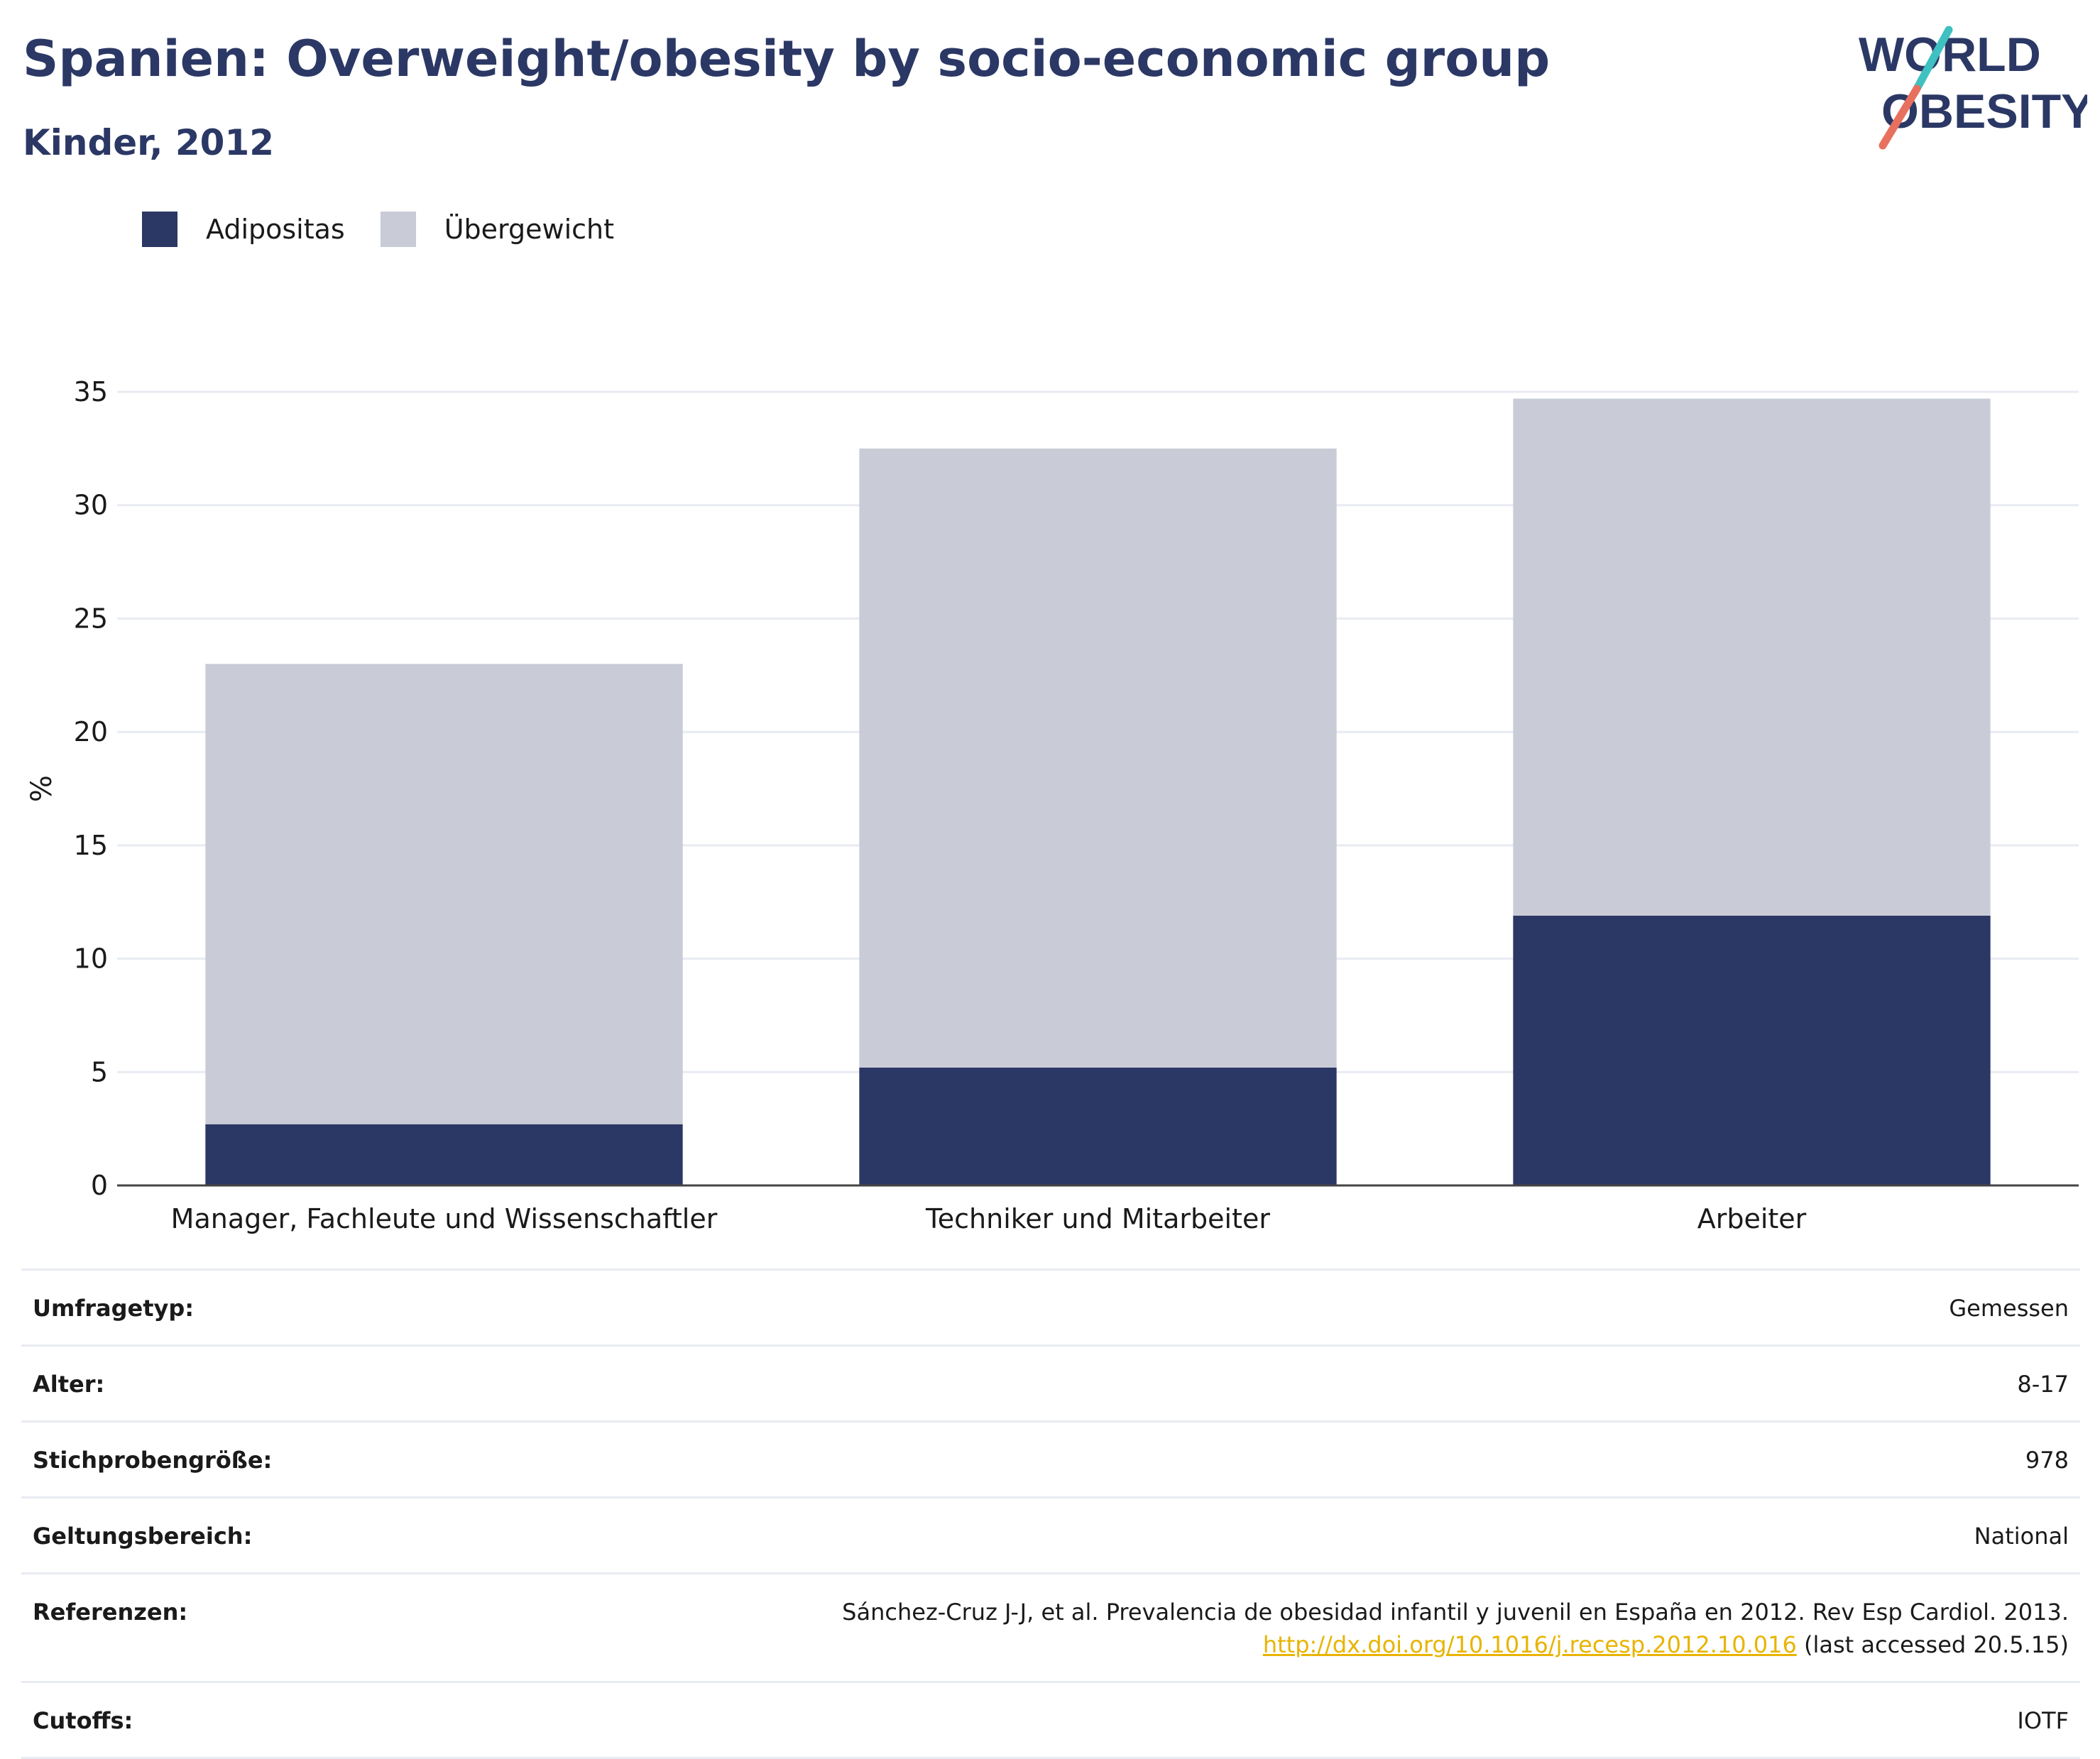 Image resolution: width=2100 pixels, height=1759 pixels. I want to click on meta-label: Umfragetyp:, so click(114, 1308).